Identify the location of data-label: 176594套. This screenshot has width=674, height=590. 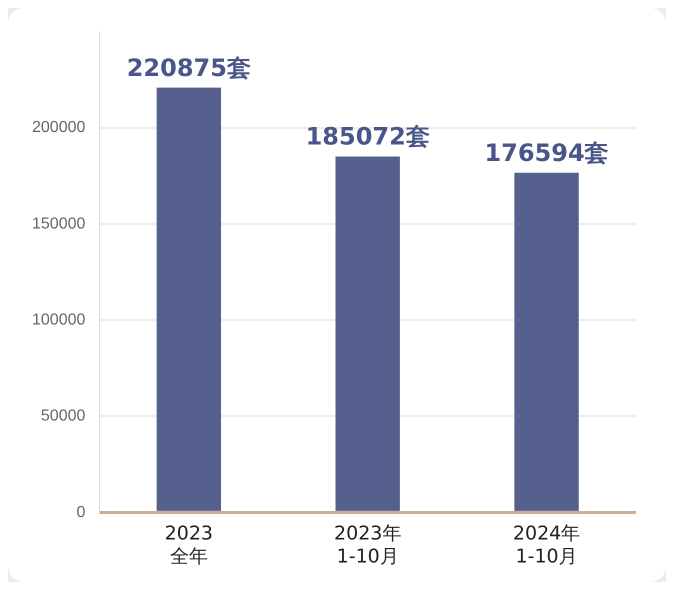
(546, 153).